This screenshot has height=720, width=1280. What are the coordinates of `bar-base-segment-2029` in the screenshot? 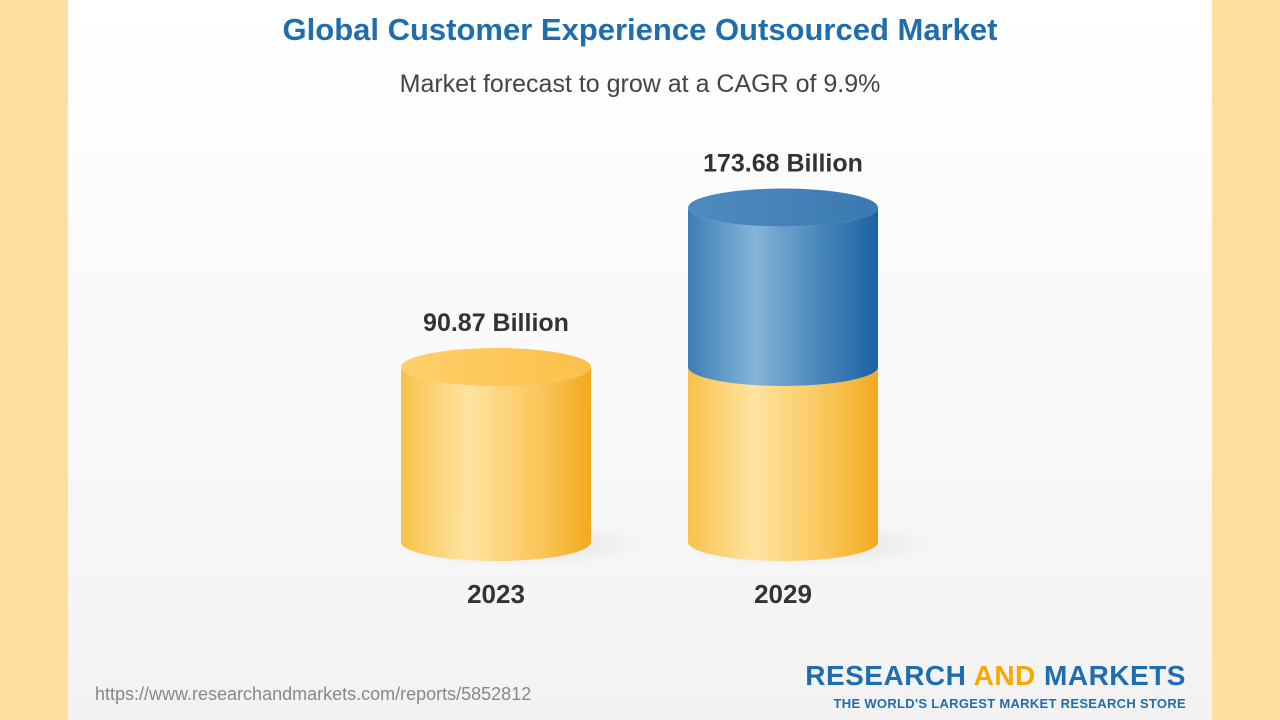 It's located at (783, 464).